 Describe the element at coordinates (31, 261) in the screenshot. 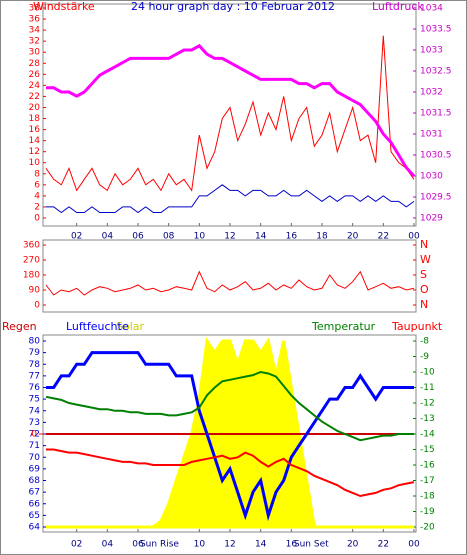

I see `y-tick-label: 270` at that location.